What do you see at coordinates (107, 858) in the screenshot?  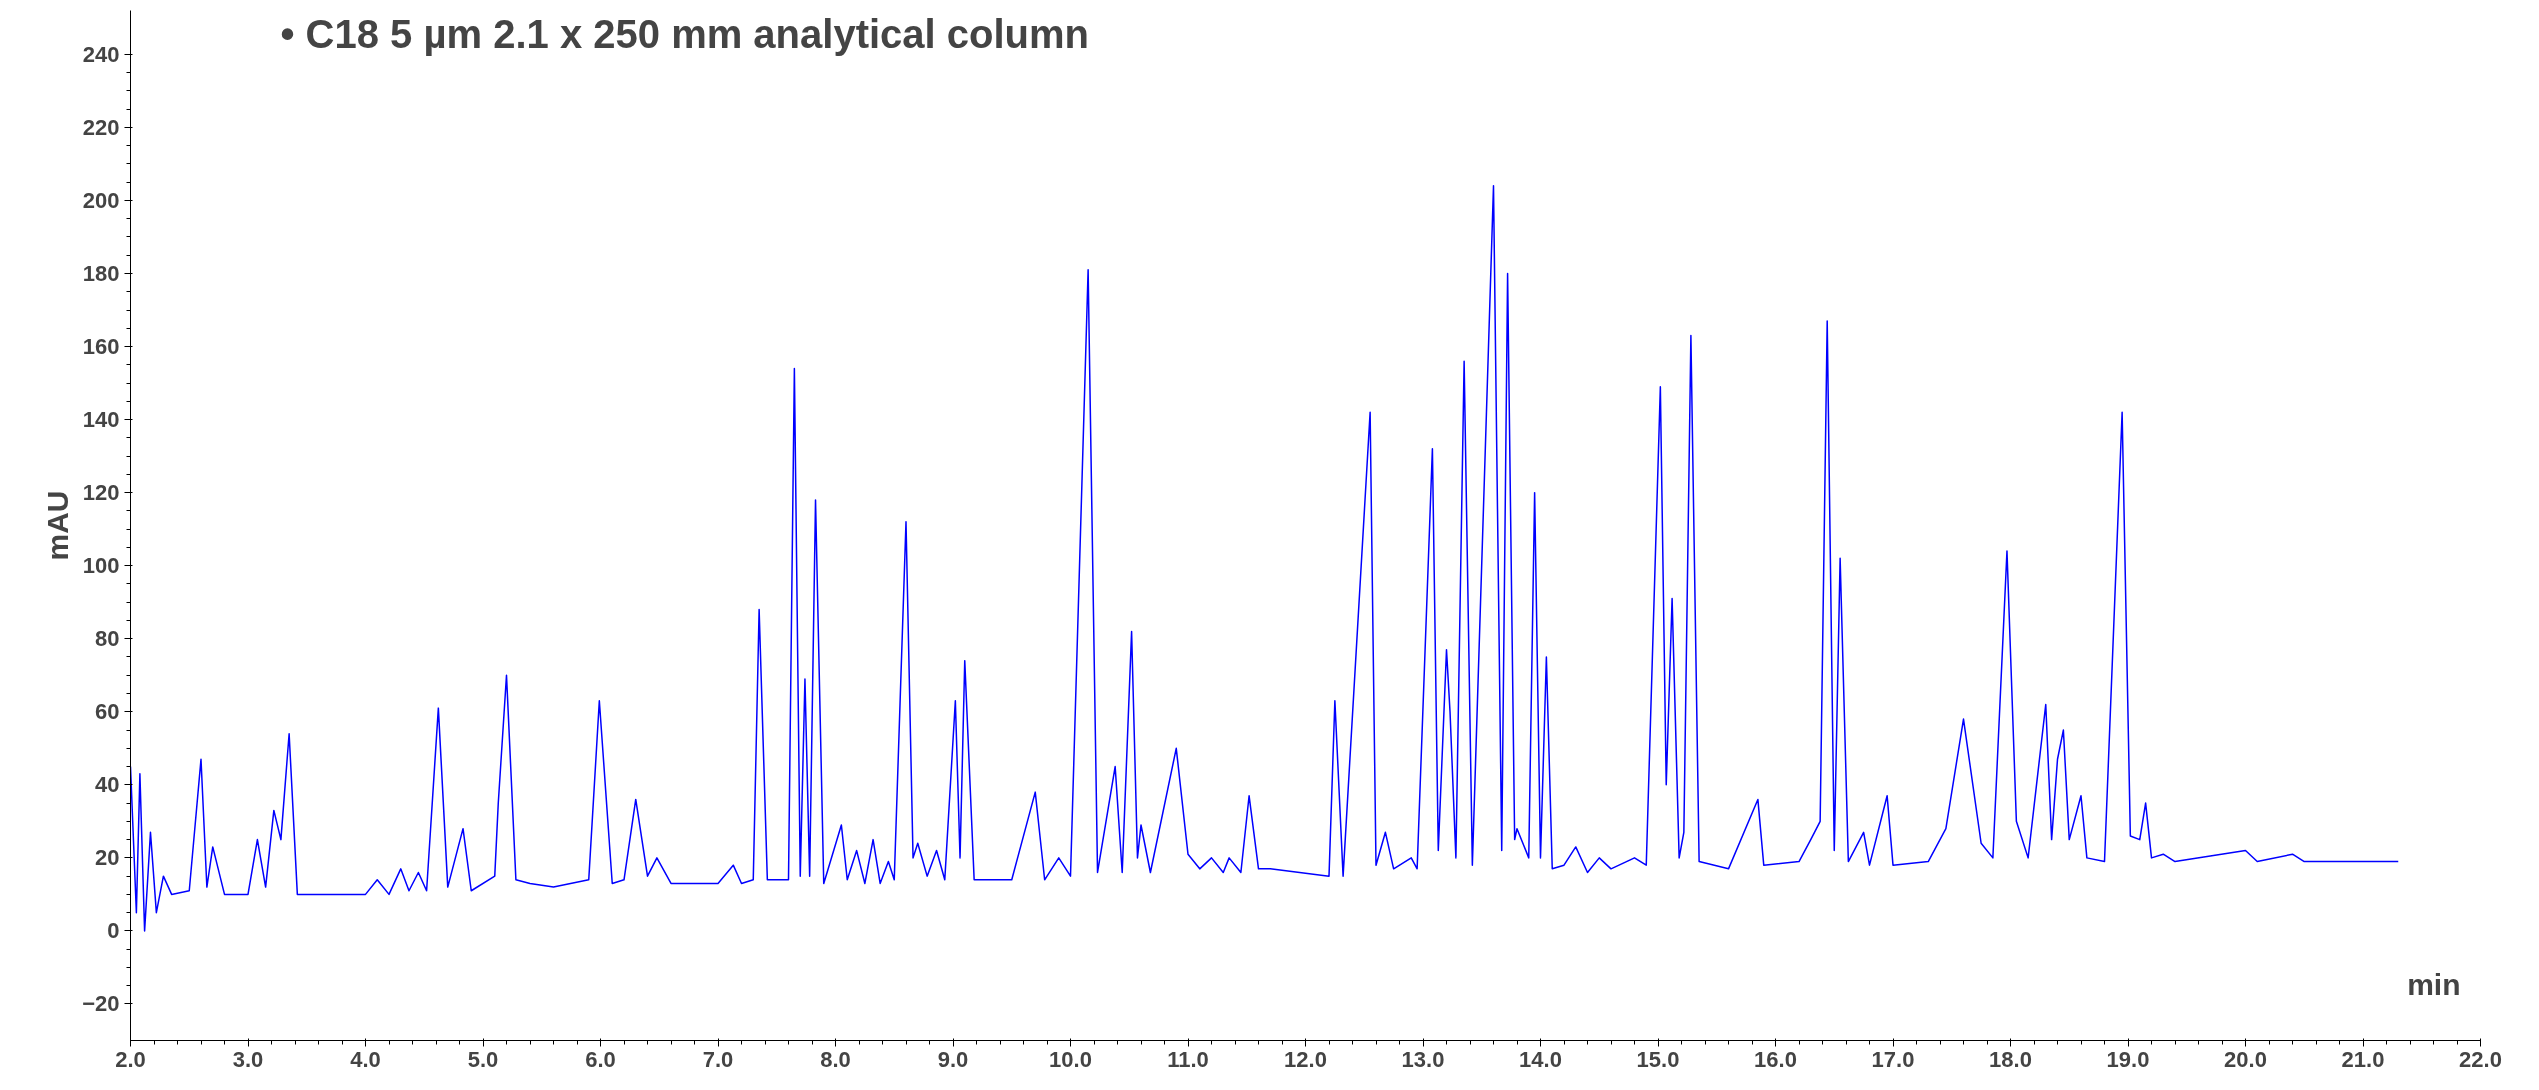 I see `y-tick-label: 20` at bounding box center [107, 858].